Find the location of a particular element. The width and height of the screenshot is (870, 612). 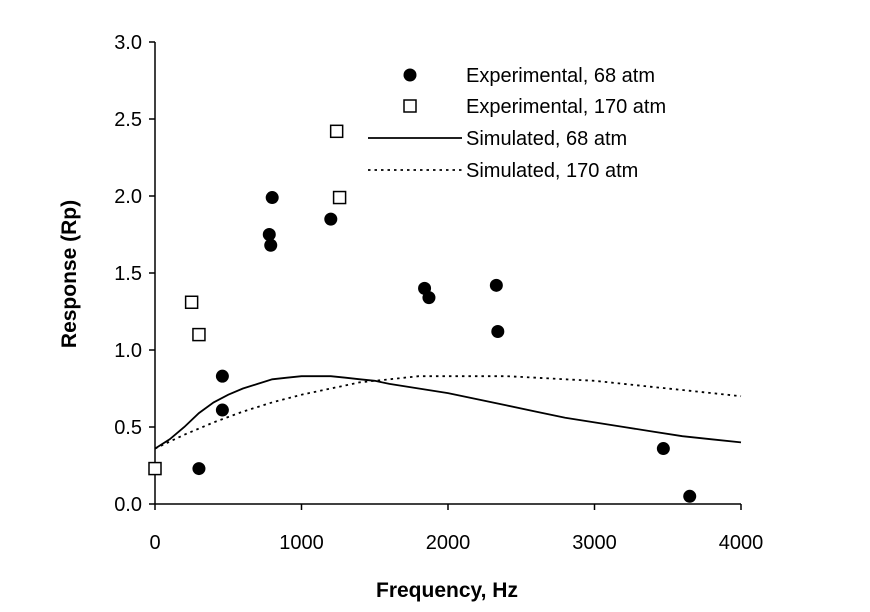

x-tick-label: 4000 is located at coordinates (741, 543).